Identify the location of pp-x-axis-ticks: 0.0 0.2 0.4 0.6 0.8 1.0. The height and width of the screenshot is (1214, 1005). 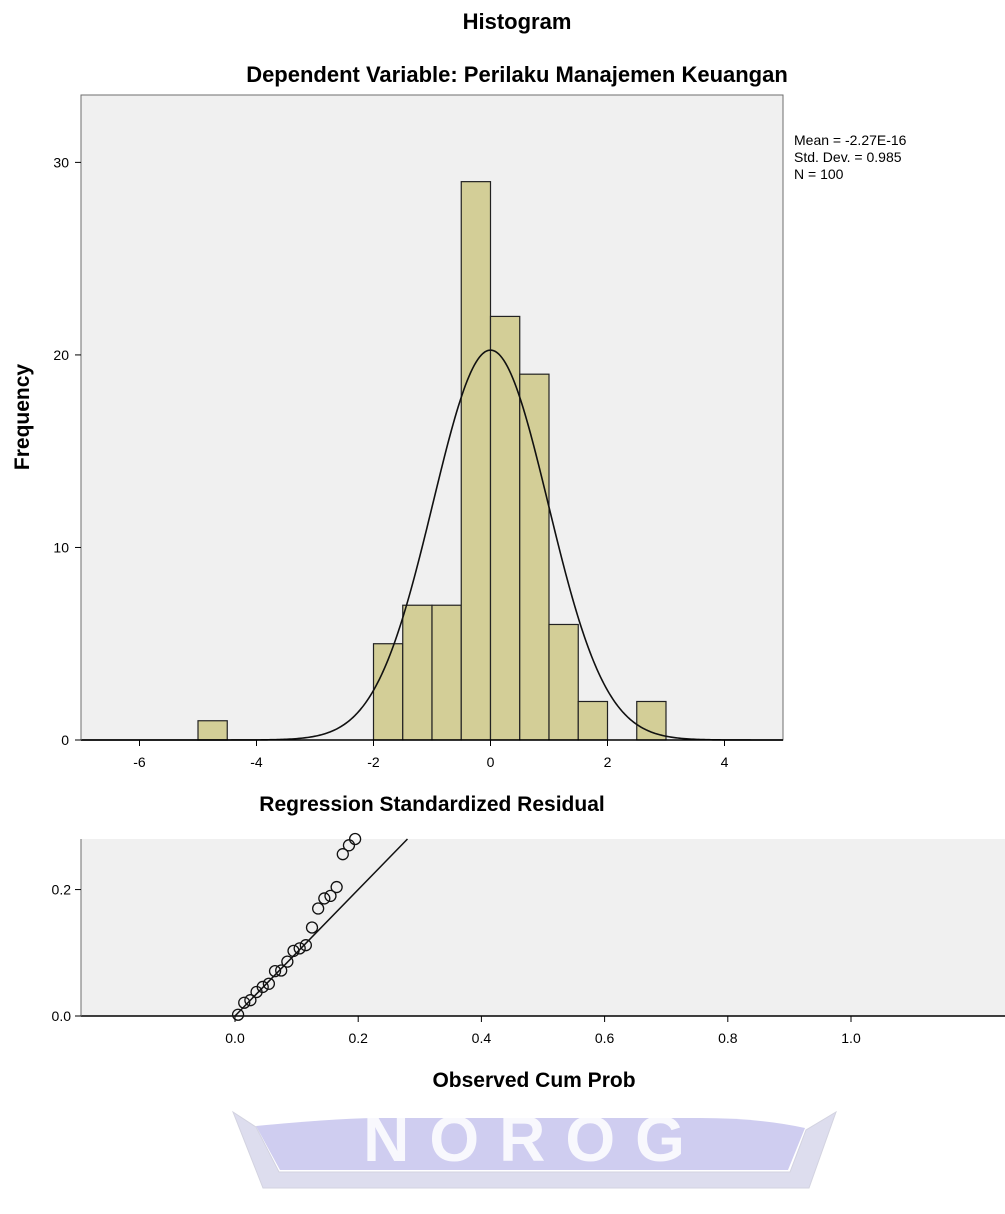
(543, 1031).